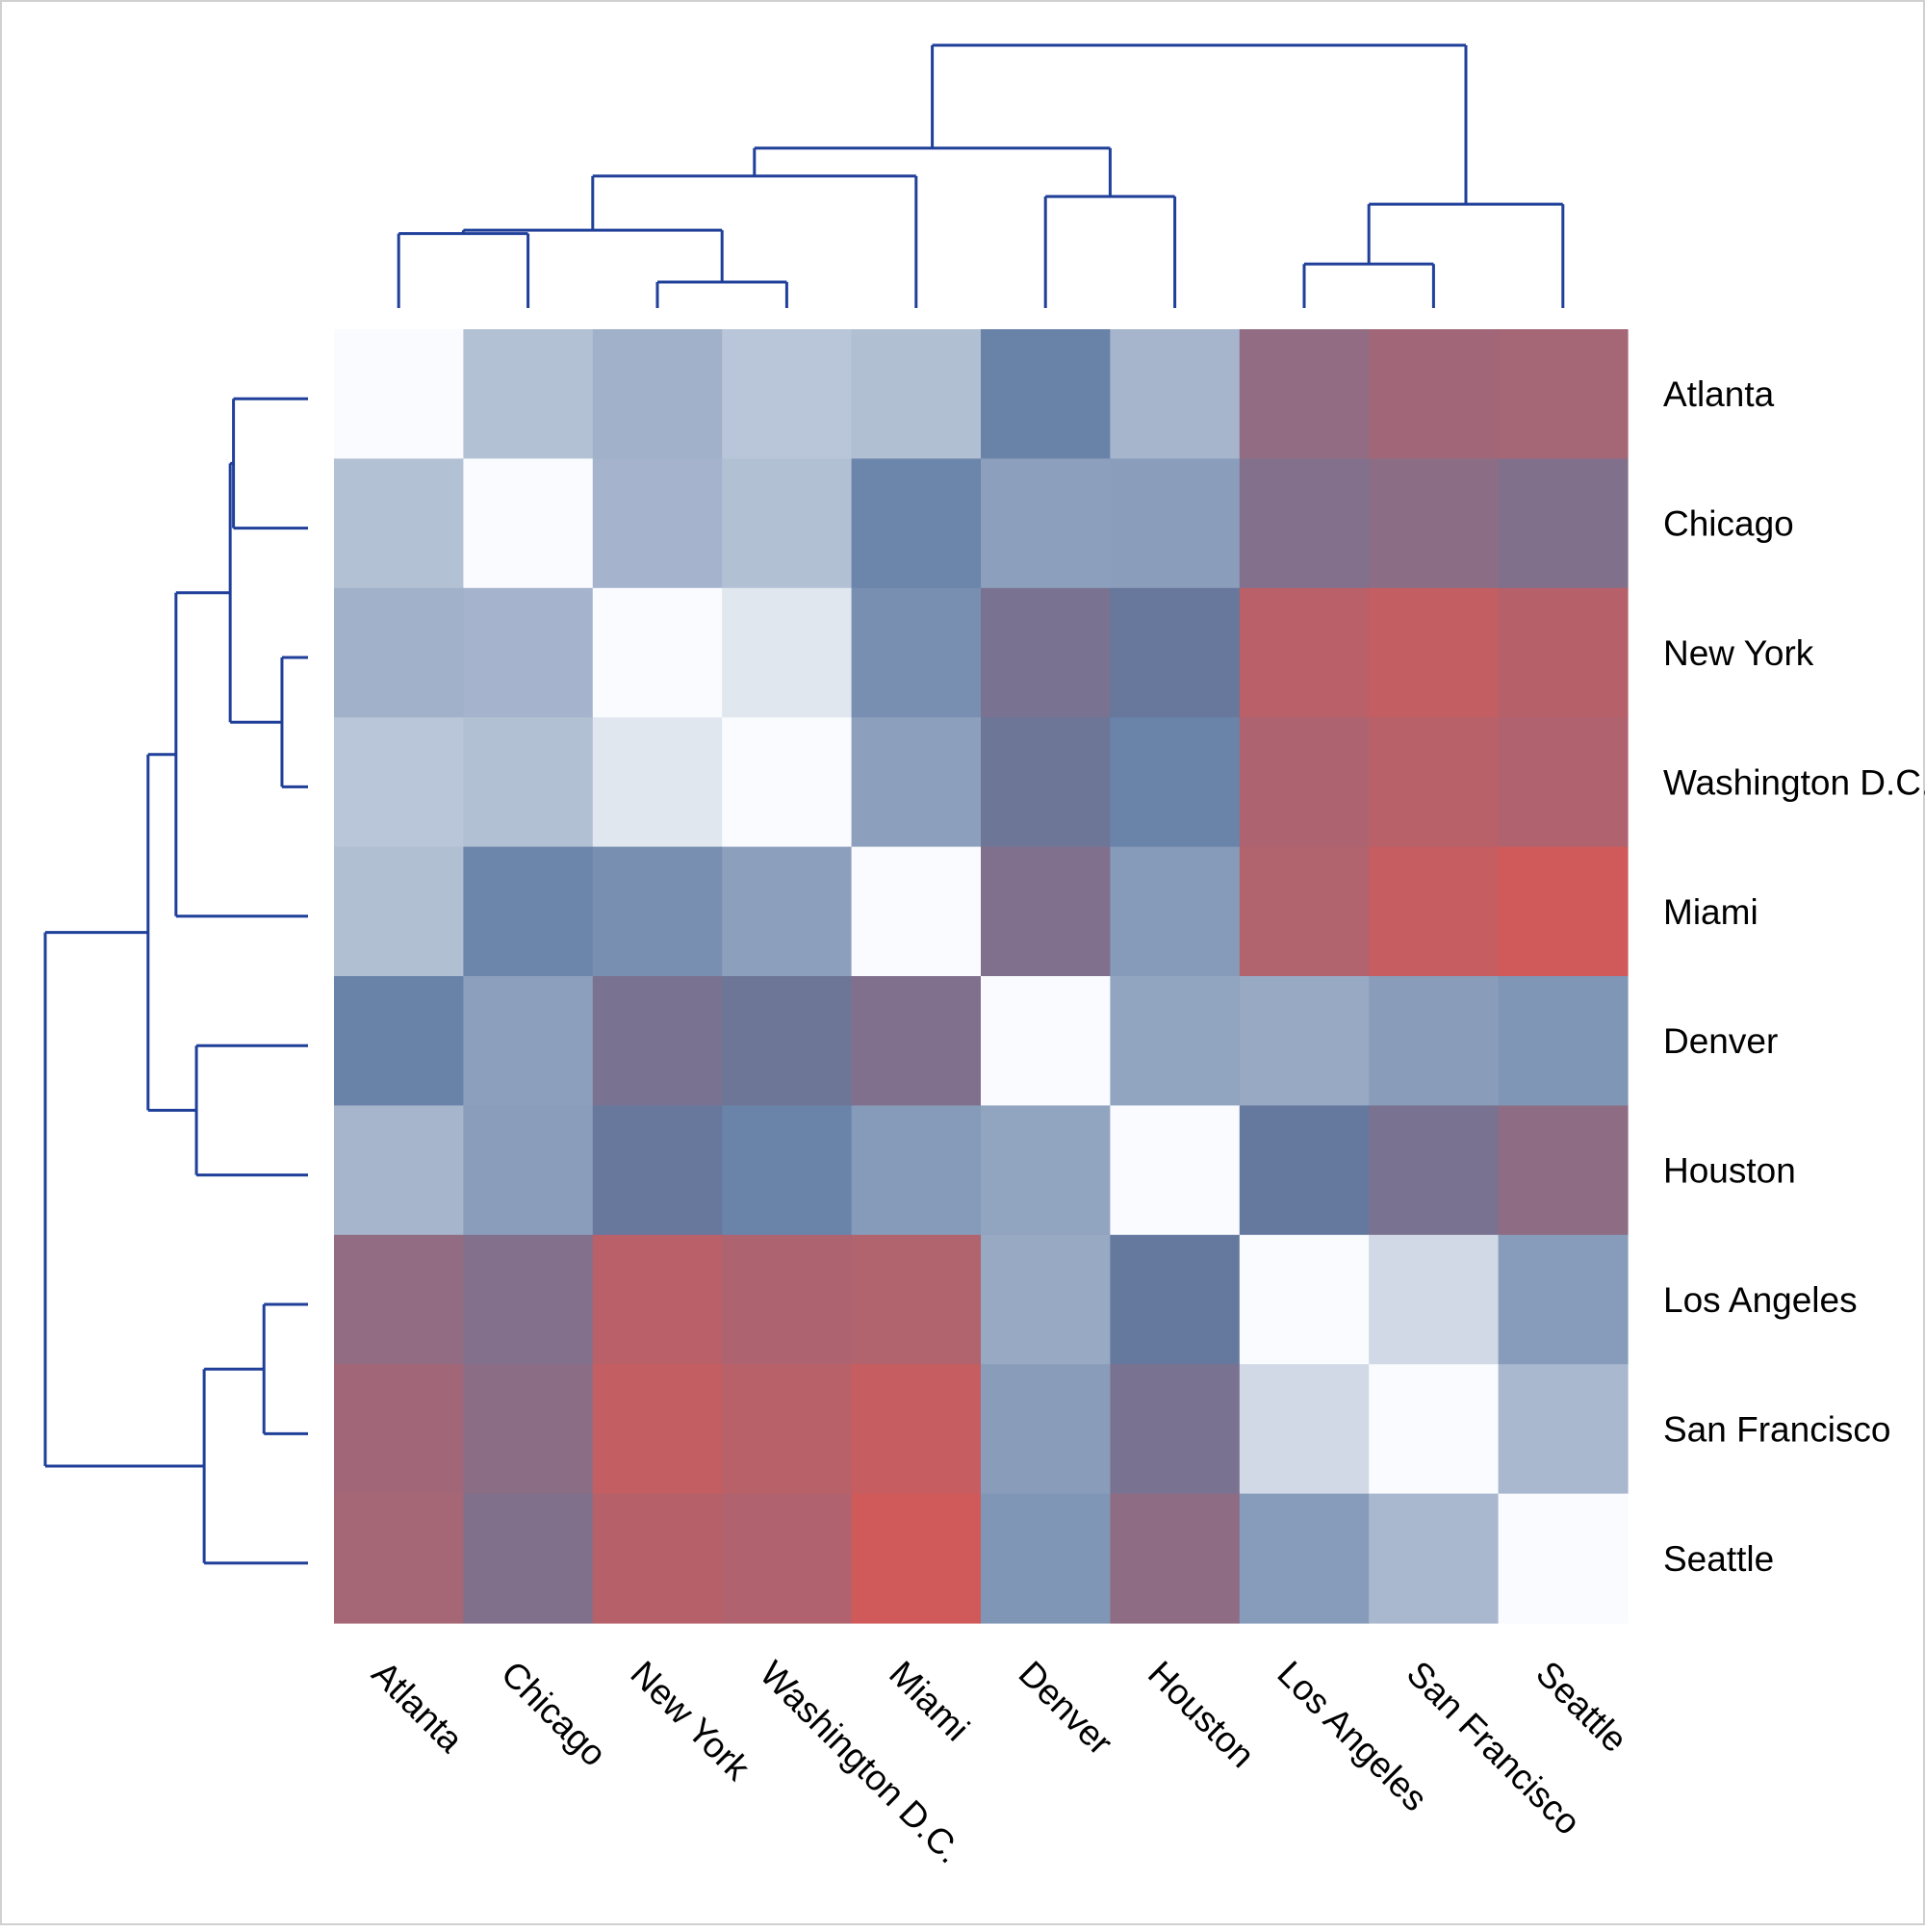 The width and height of the screenshot is (1925, 1932). Describe the element at coordinates (1046, 1559) in the screenshot. I see `heatmap-cell-seattle-denver` at that location.